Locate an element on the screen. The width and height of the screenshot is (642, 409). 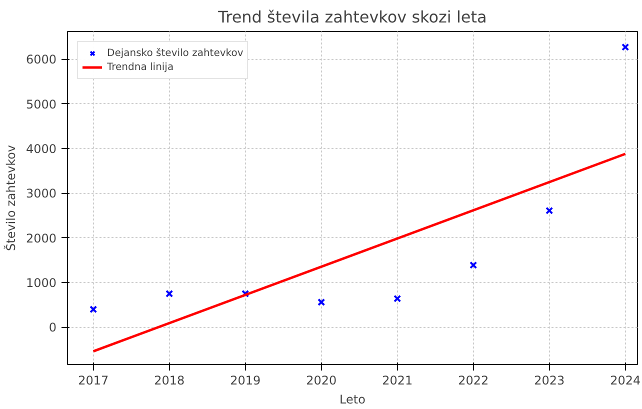
x-tick-label: 2024 is located at coordinates (625, 381).